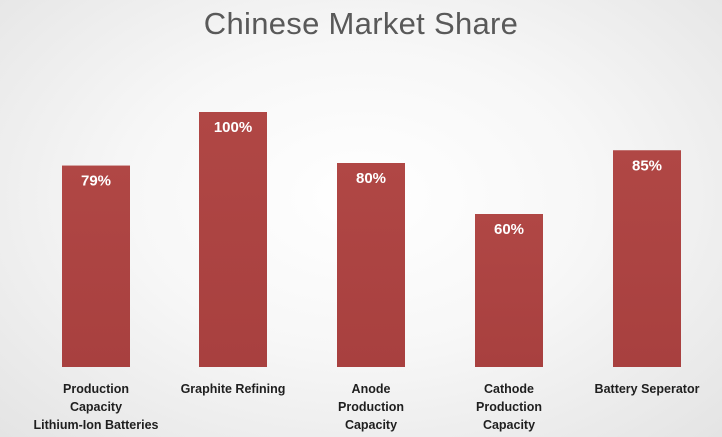 The width and height of the screenshot is (722, 437). I want to click on x-tick-label-line: Battery Seperator, so click(647, 389).